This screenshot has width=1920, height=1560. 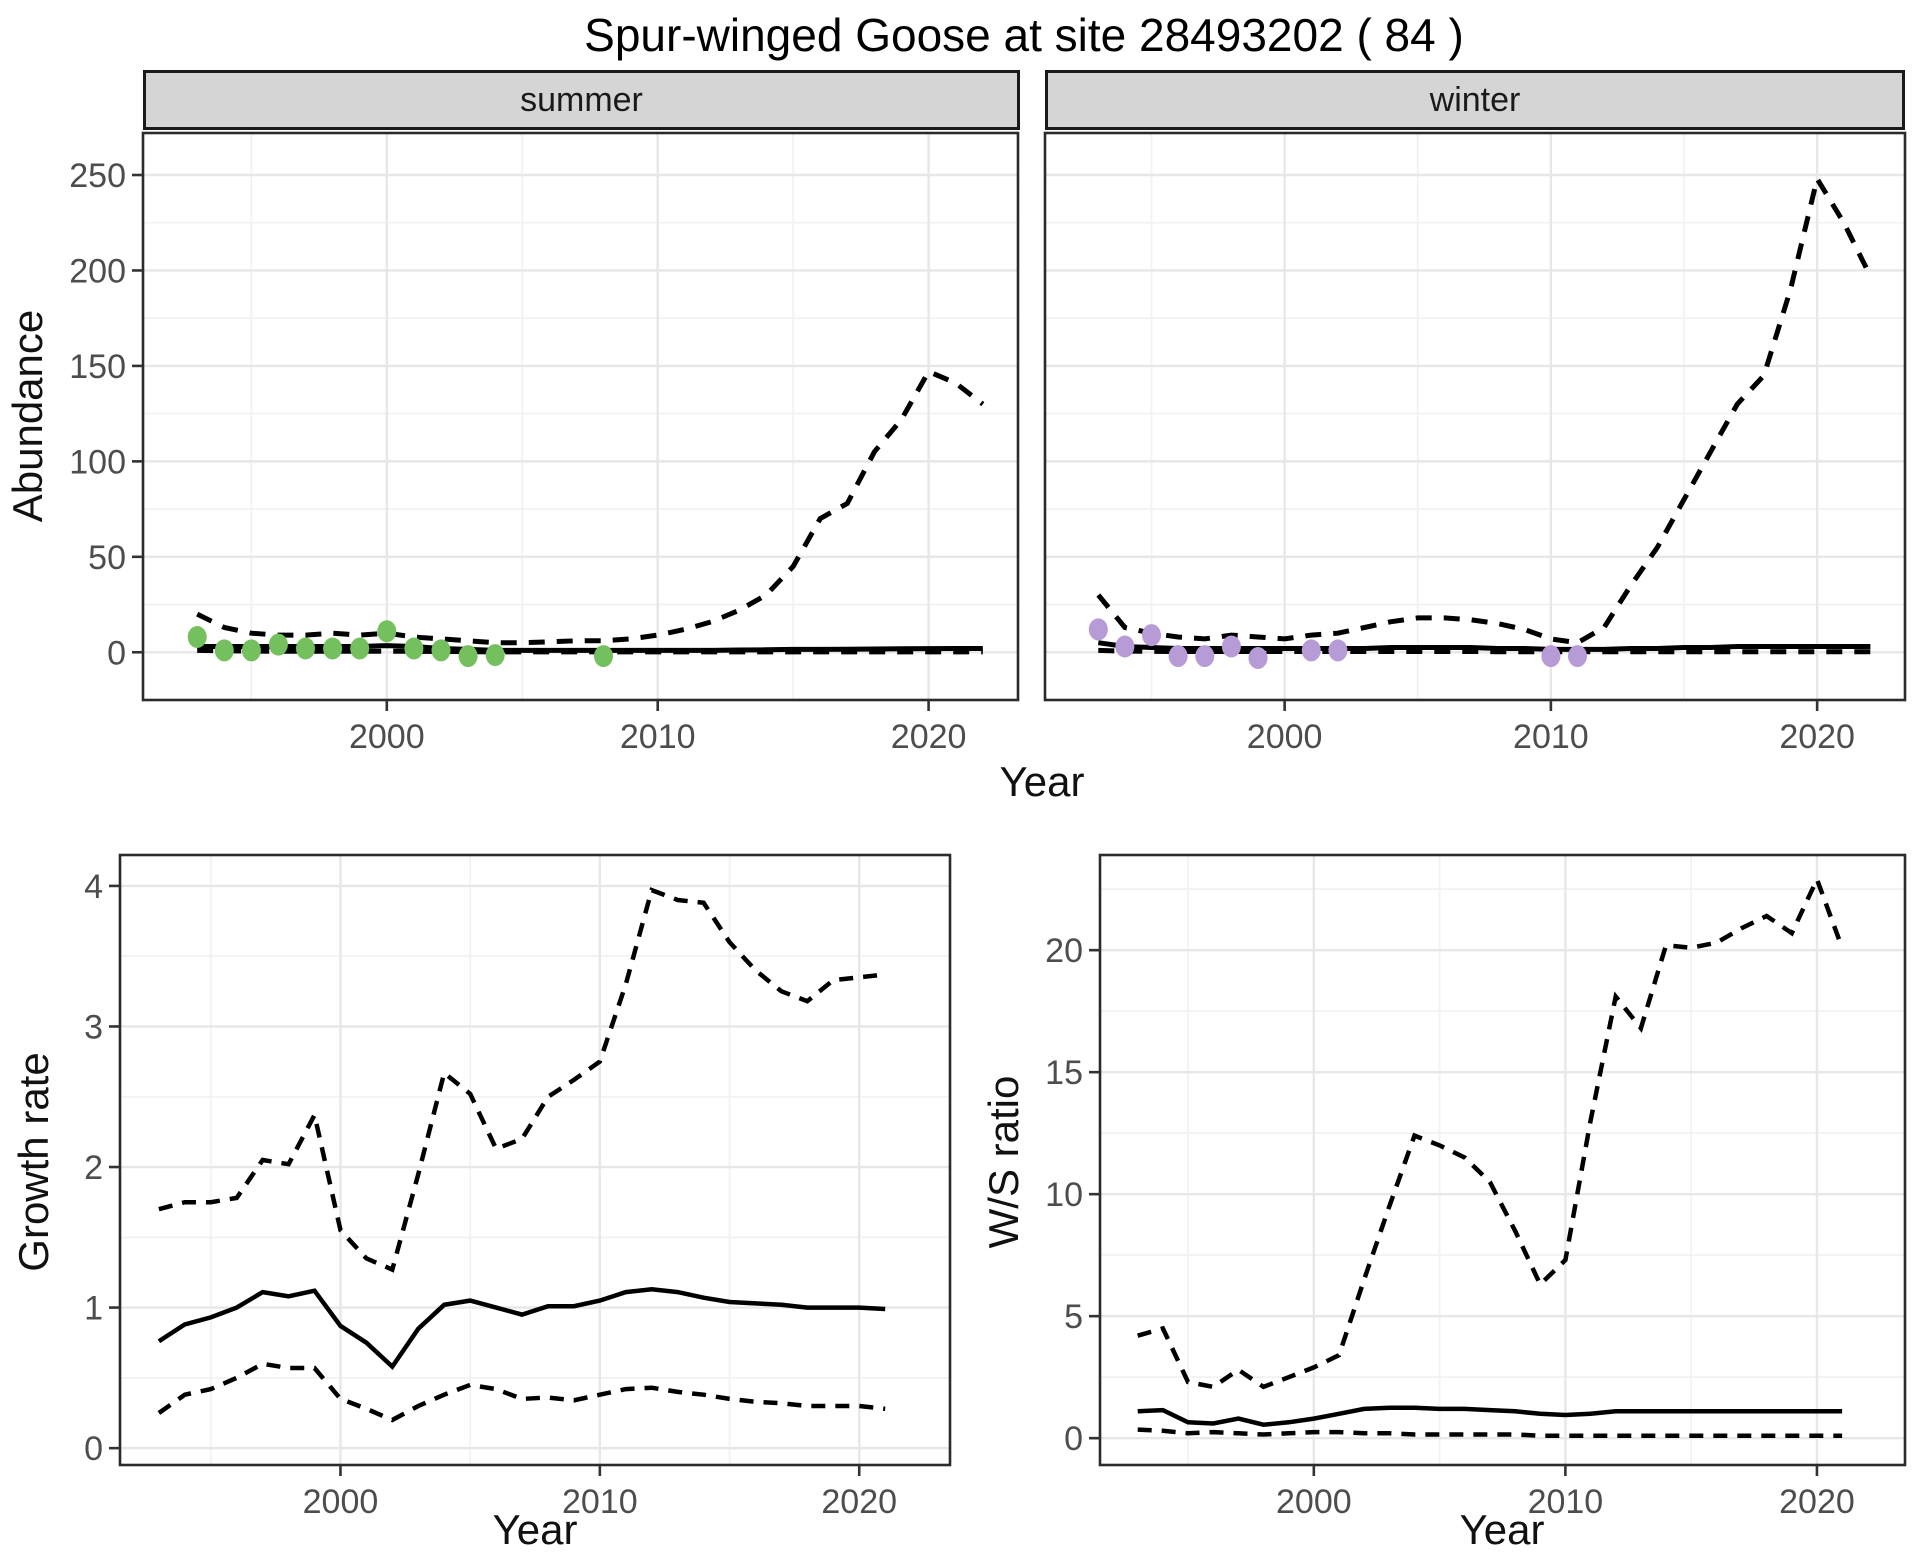 What do you see at coordinates (93, 1027) in the screenshot?
I see `y-tick-label: 3` at bounding box center [93, 1027].